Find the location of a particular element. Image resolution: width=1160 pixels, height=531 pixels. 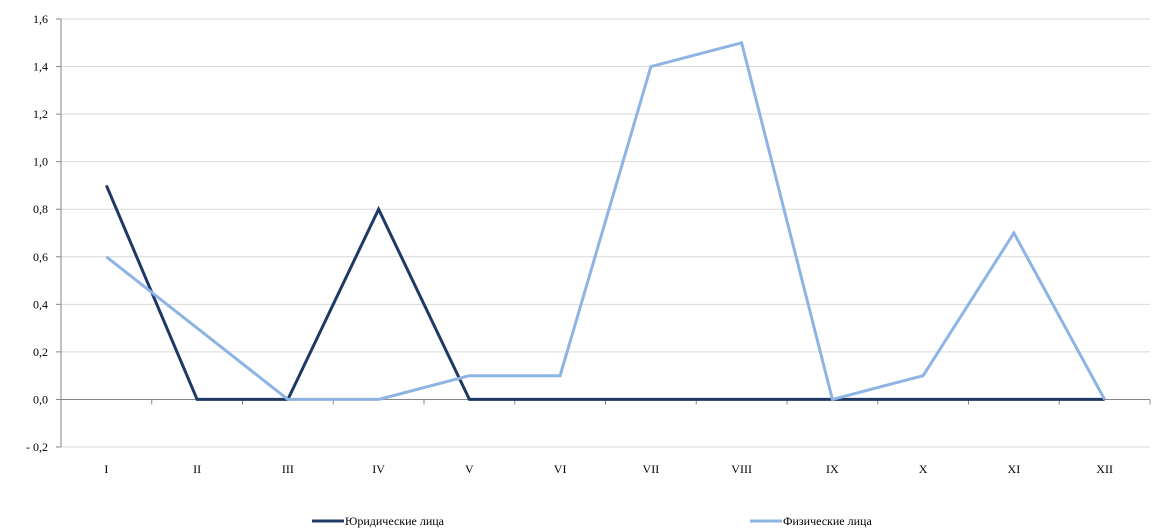

legend: Юридические лица Физические лица is located at coordinates (592, 521).